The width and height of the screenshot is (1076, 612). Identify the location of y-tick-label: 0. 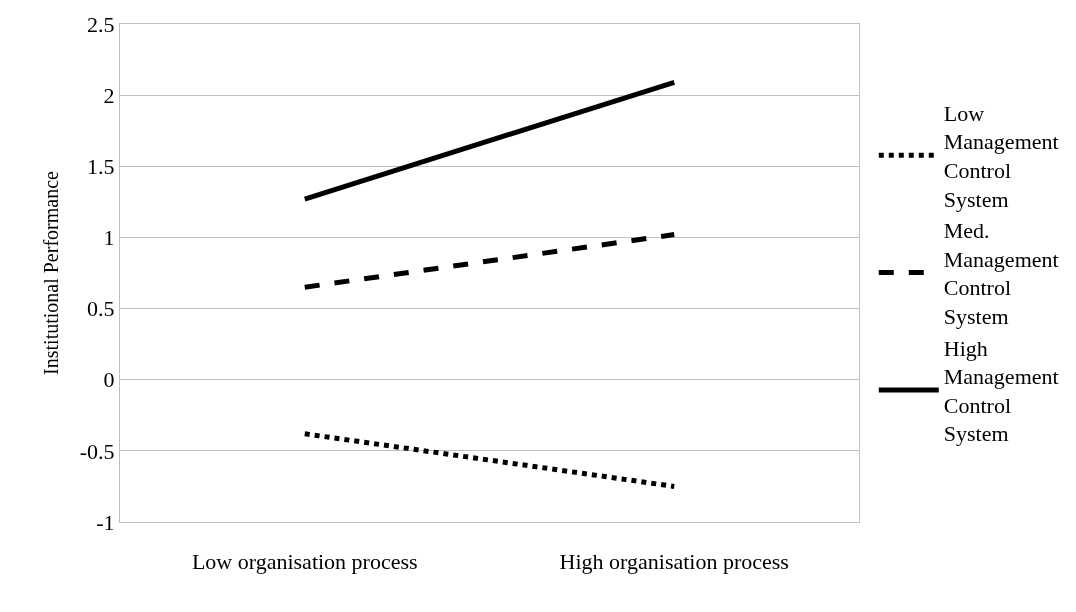
(109, 380).